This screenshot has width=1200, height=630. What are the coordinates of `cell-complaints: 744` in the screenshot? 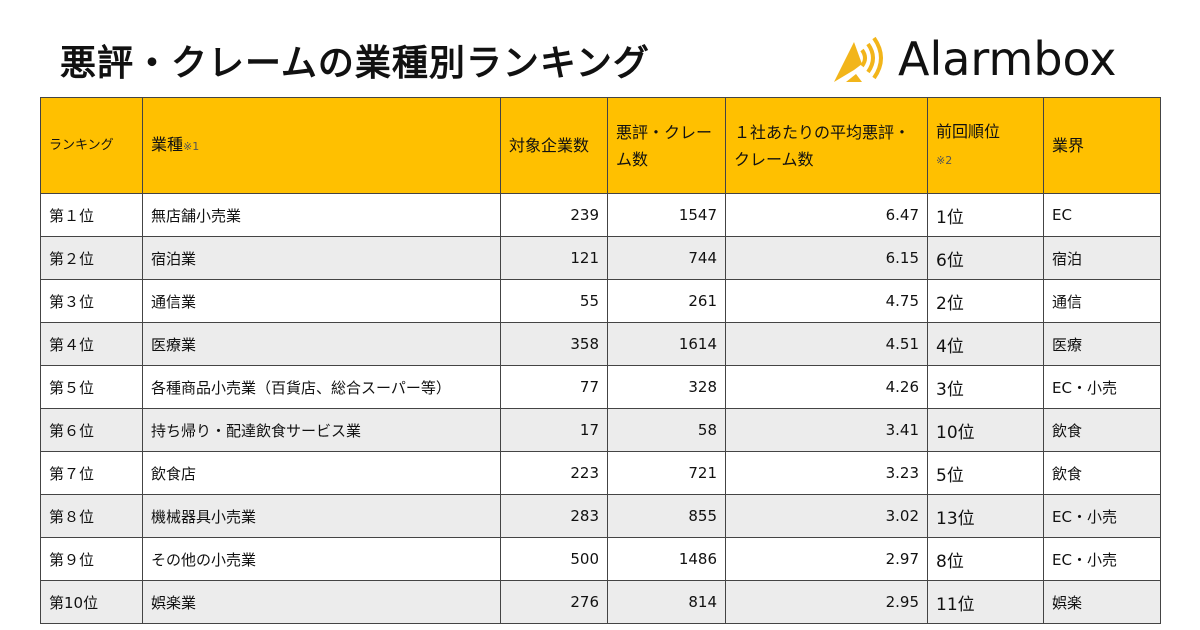 It's located at (666, 258).